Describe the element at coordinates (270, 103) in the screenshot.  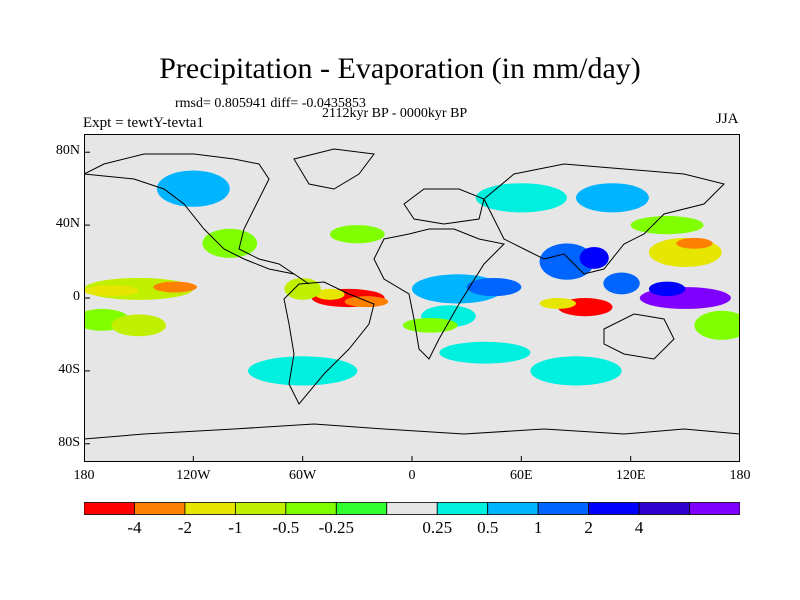
I see `stats-text: rmsd= 0.805941 diff= -0.0435853` at that location.